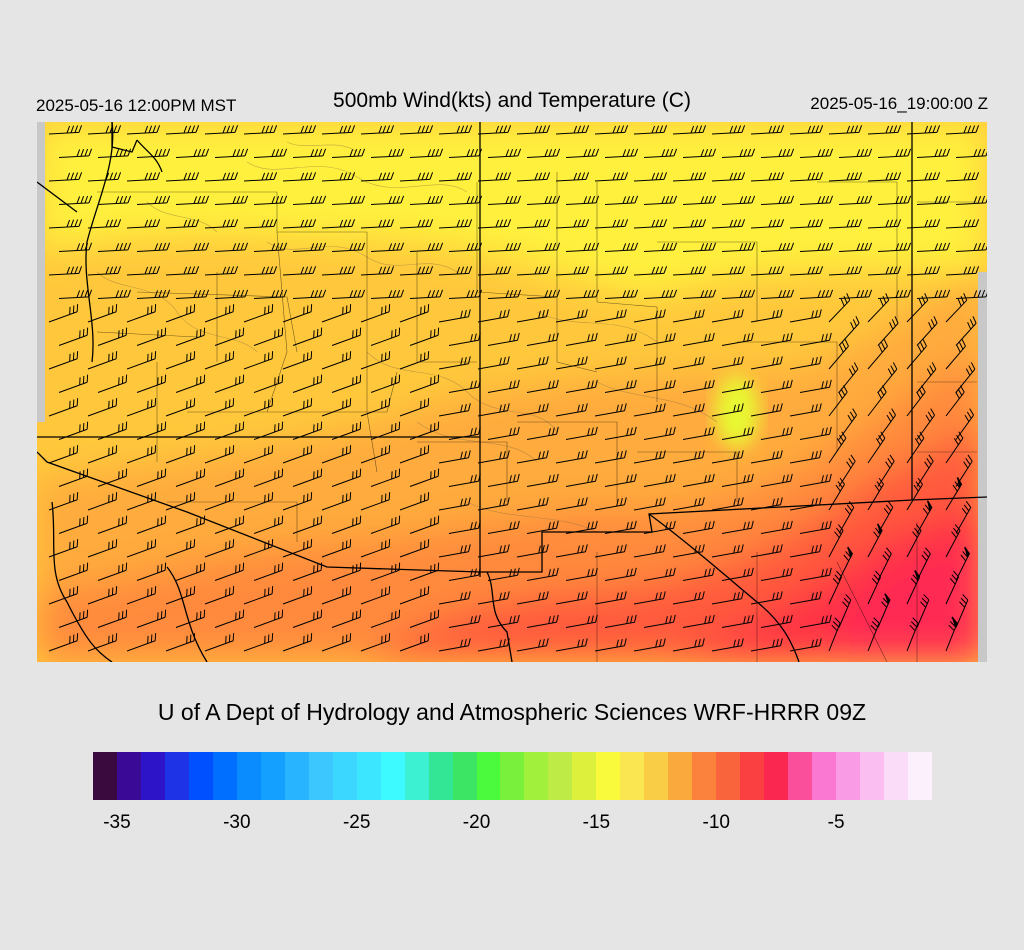 The image size is (1024, 950). I want to click on colorbar-tick-label: -25, so click(356, 822).